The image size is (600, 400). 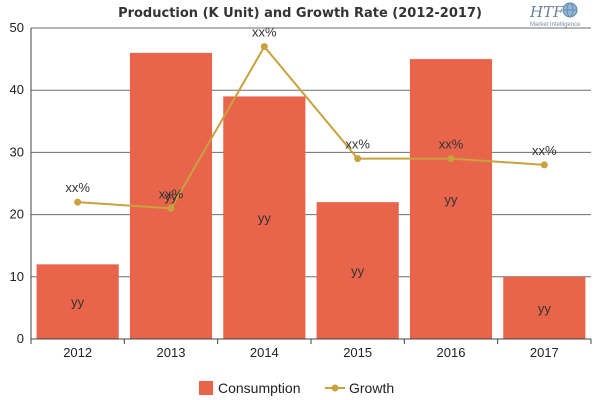 What do you see at coordinates (171, 208) in the screenshot?
I see `growth-marker-2013` at bounding box center [171, 208].